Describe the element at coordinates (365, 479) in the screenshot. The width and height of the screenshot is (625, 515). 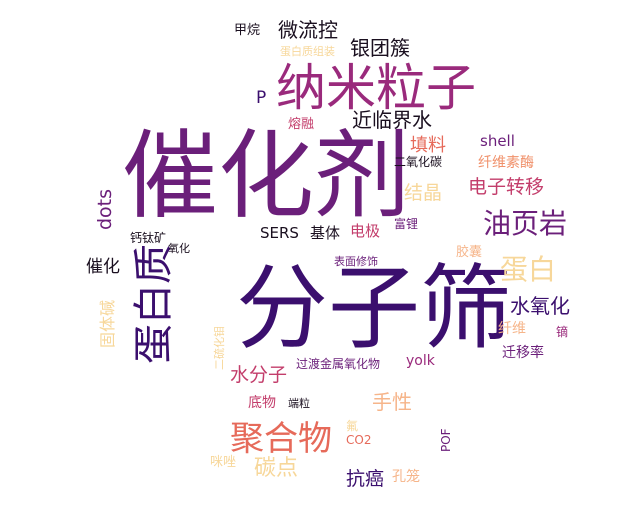
I see `word-kangai: 抗癌` at that location.